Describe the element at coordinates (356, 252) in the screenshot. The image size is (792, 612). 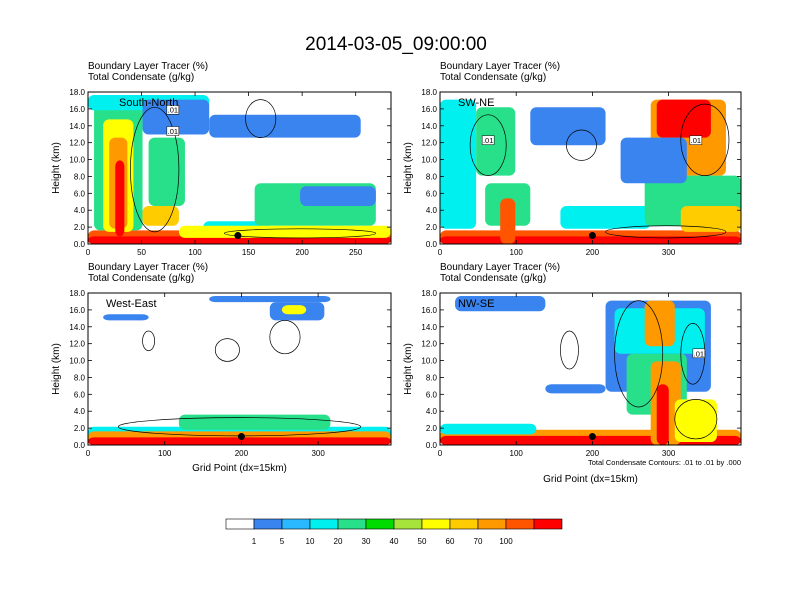
I see `x-tick-label: 250` at that location.